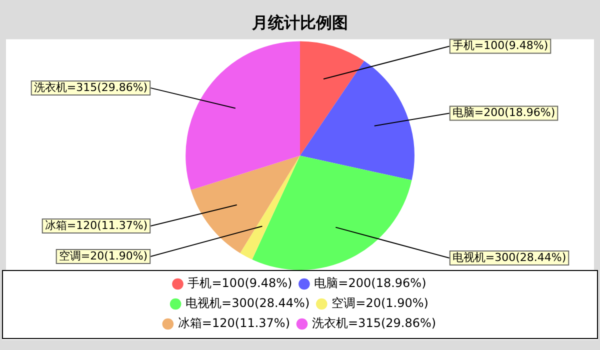 Image resolution: width=600 pixels, height=350 pixels. I want to click on slice-label: 洗衣机=315(29.86%), so click(91, 87).